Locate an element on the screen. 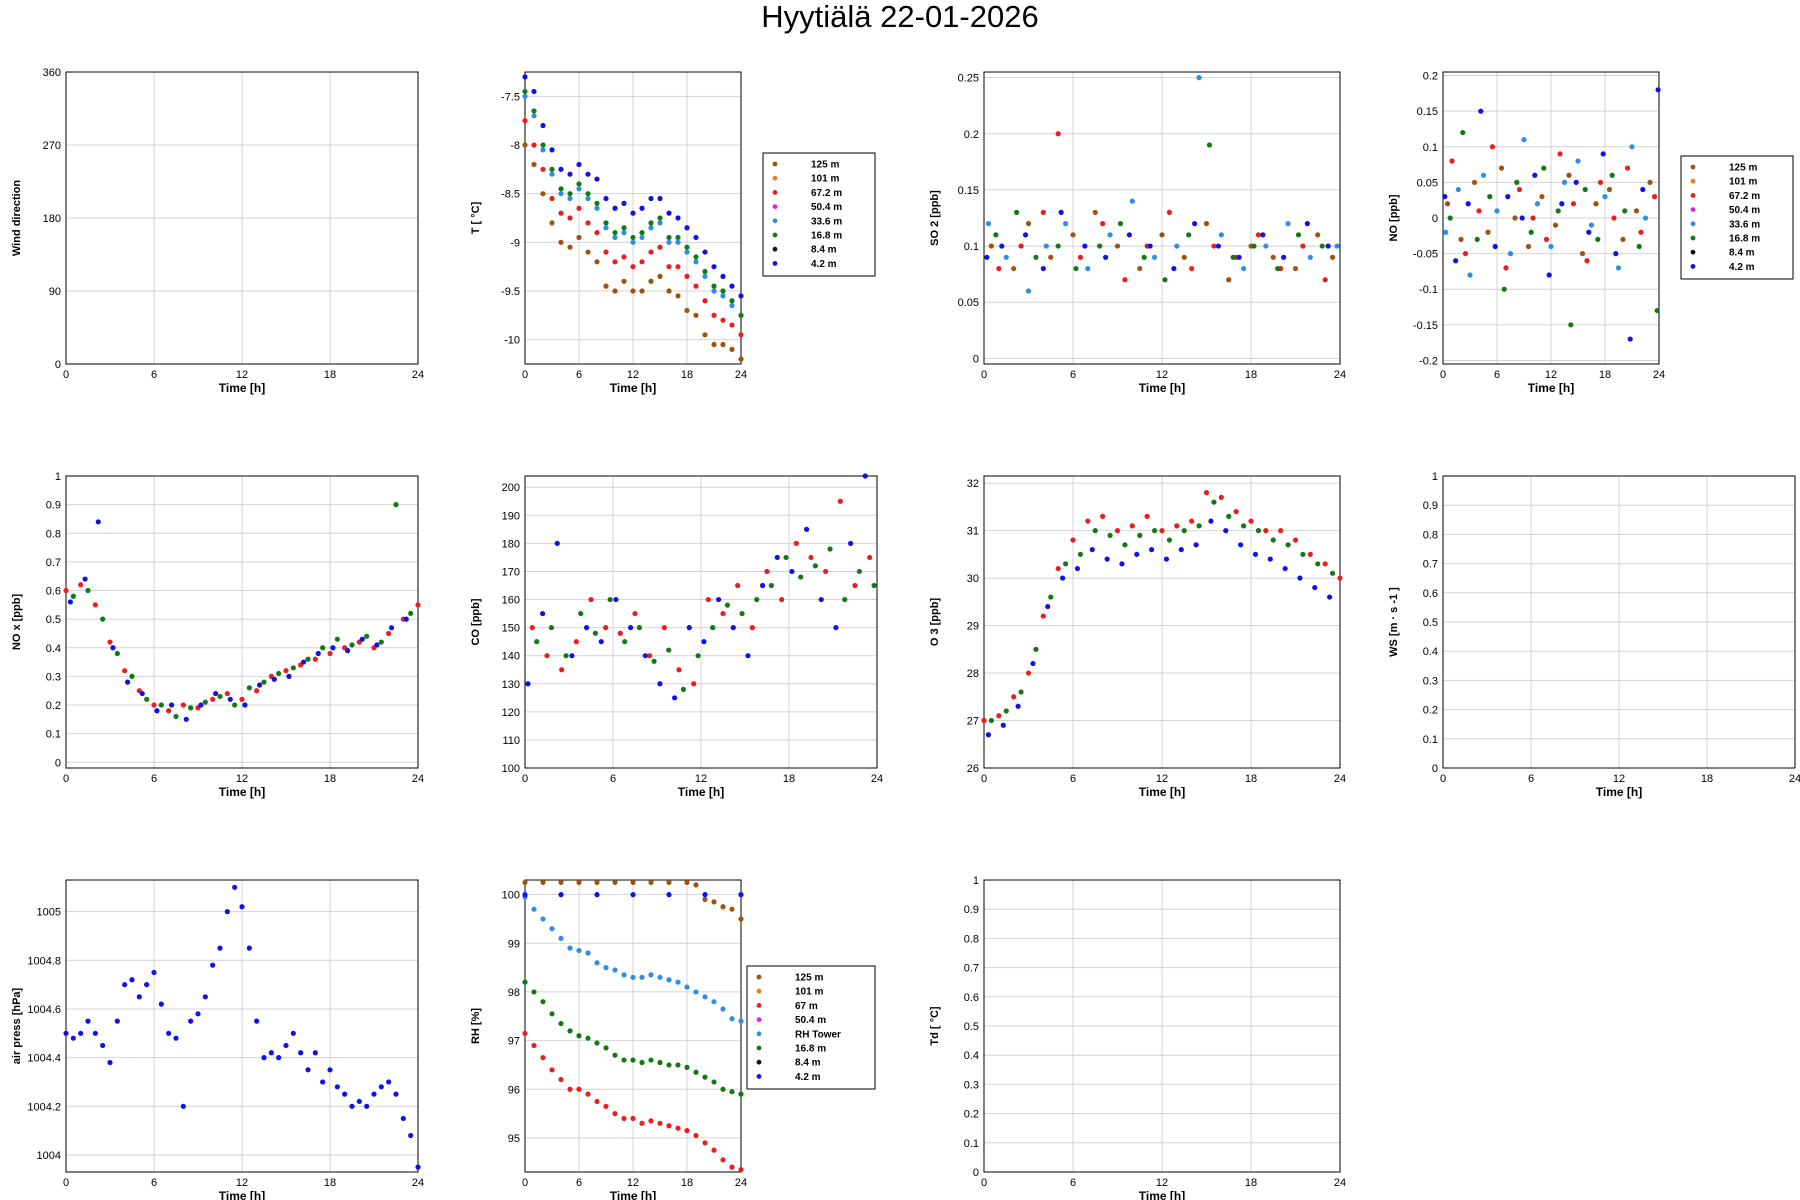 The width and height of the screenshot is (1800, 1200). plot-frame is located at coordinates (242, 1026).